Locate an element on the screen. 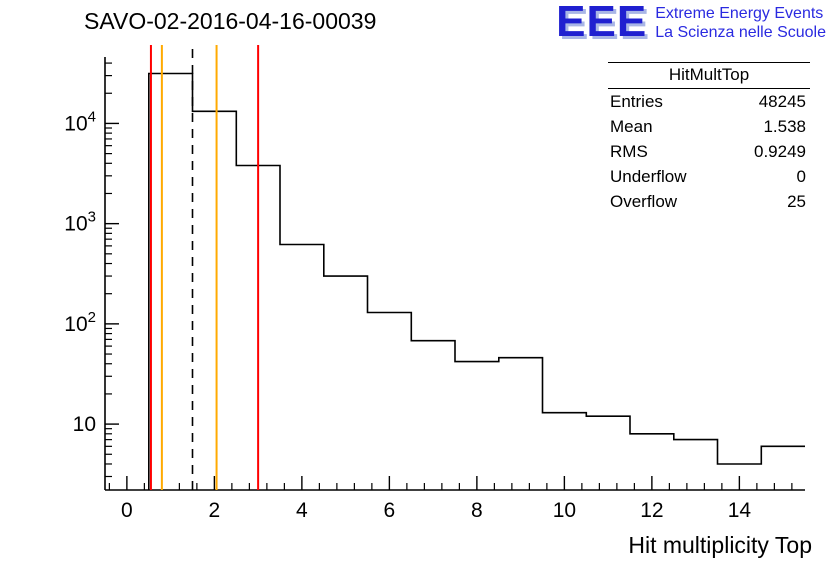  x-tick-label: 2 is located at coordinates (215, 510).